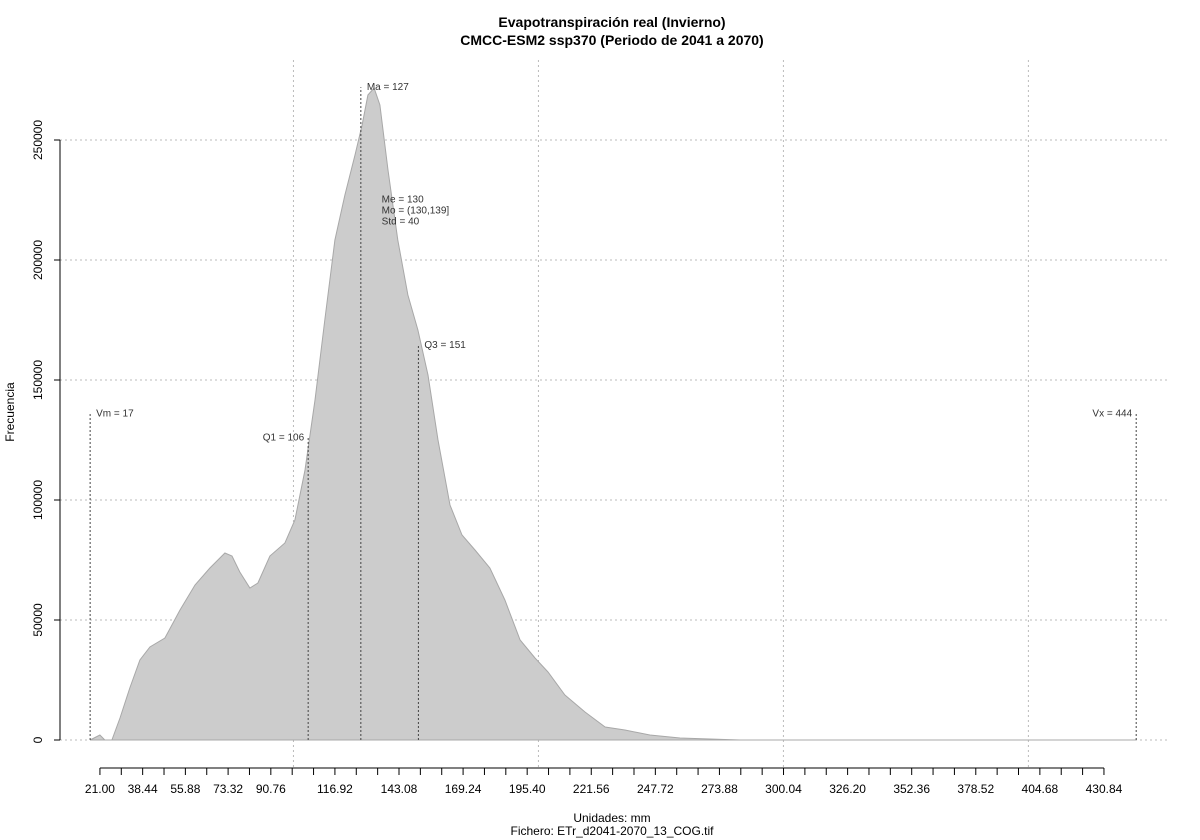 This screenshot has width=1200, height=840. What do you see at coordinates (38, 260) in the screenshot?
I see `y-tick-label: 200000` at bounding box center [38, 260].